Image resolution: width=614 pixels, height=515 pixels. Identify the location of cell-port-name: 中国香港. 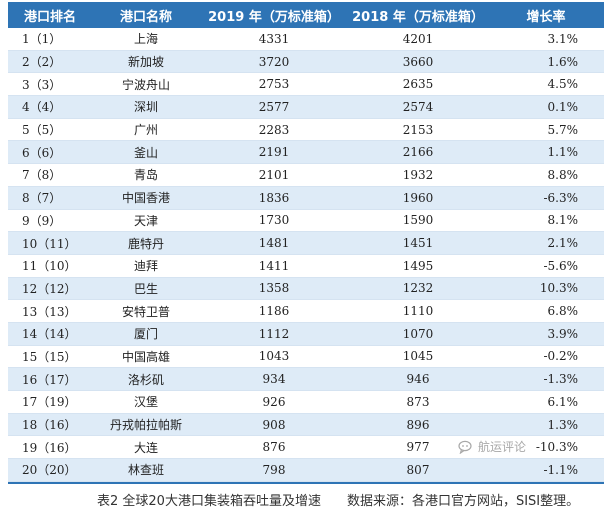
(146, 198).